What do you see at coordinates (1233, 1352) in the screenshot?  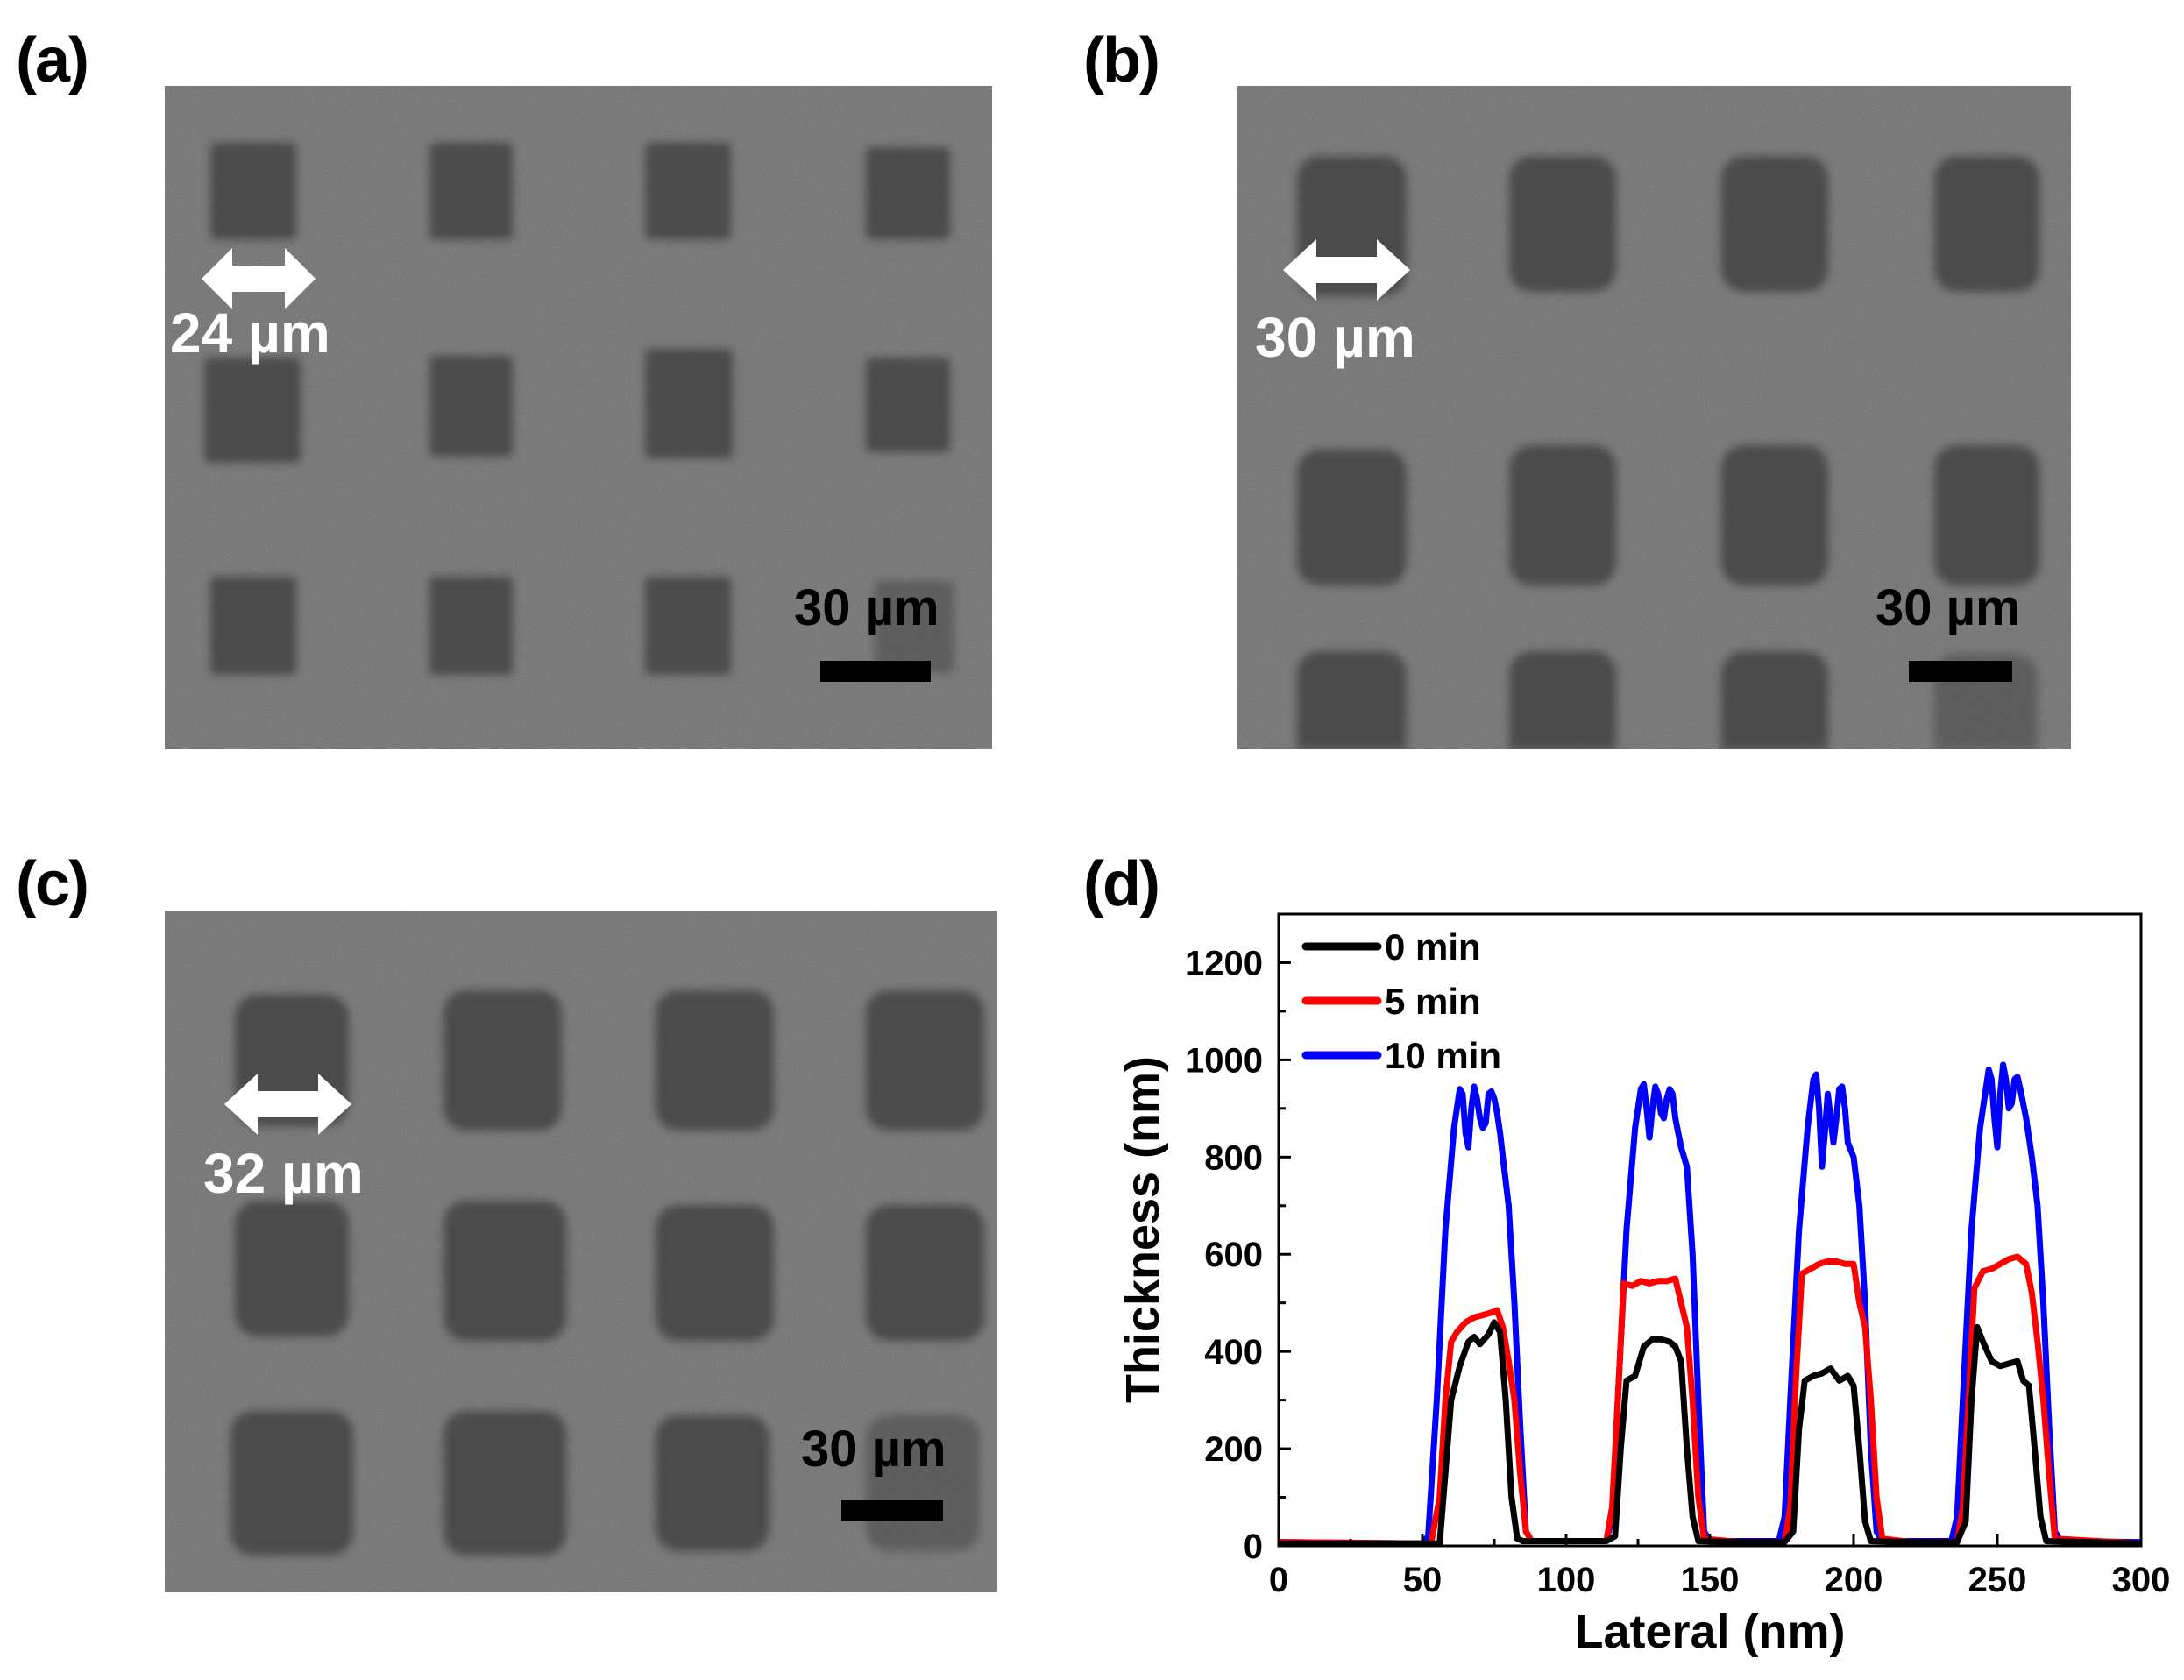 I see `y-tick-label: 400` at bounding box center [1233, 1352].